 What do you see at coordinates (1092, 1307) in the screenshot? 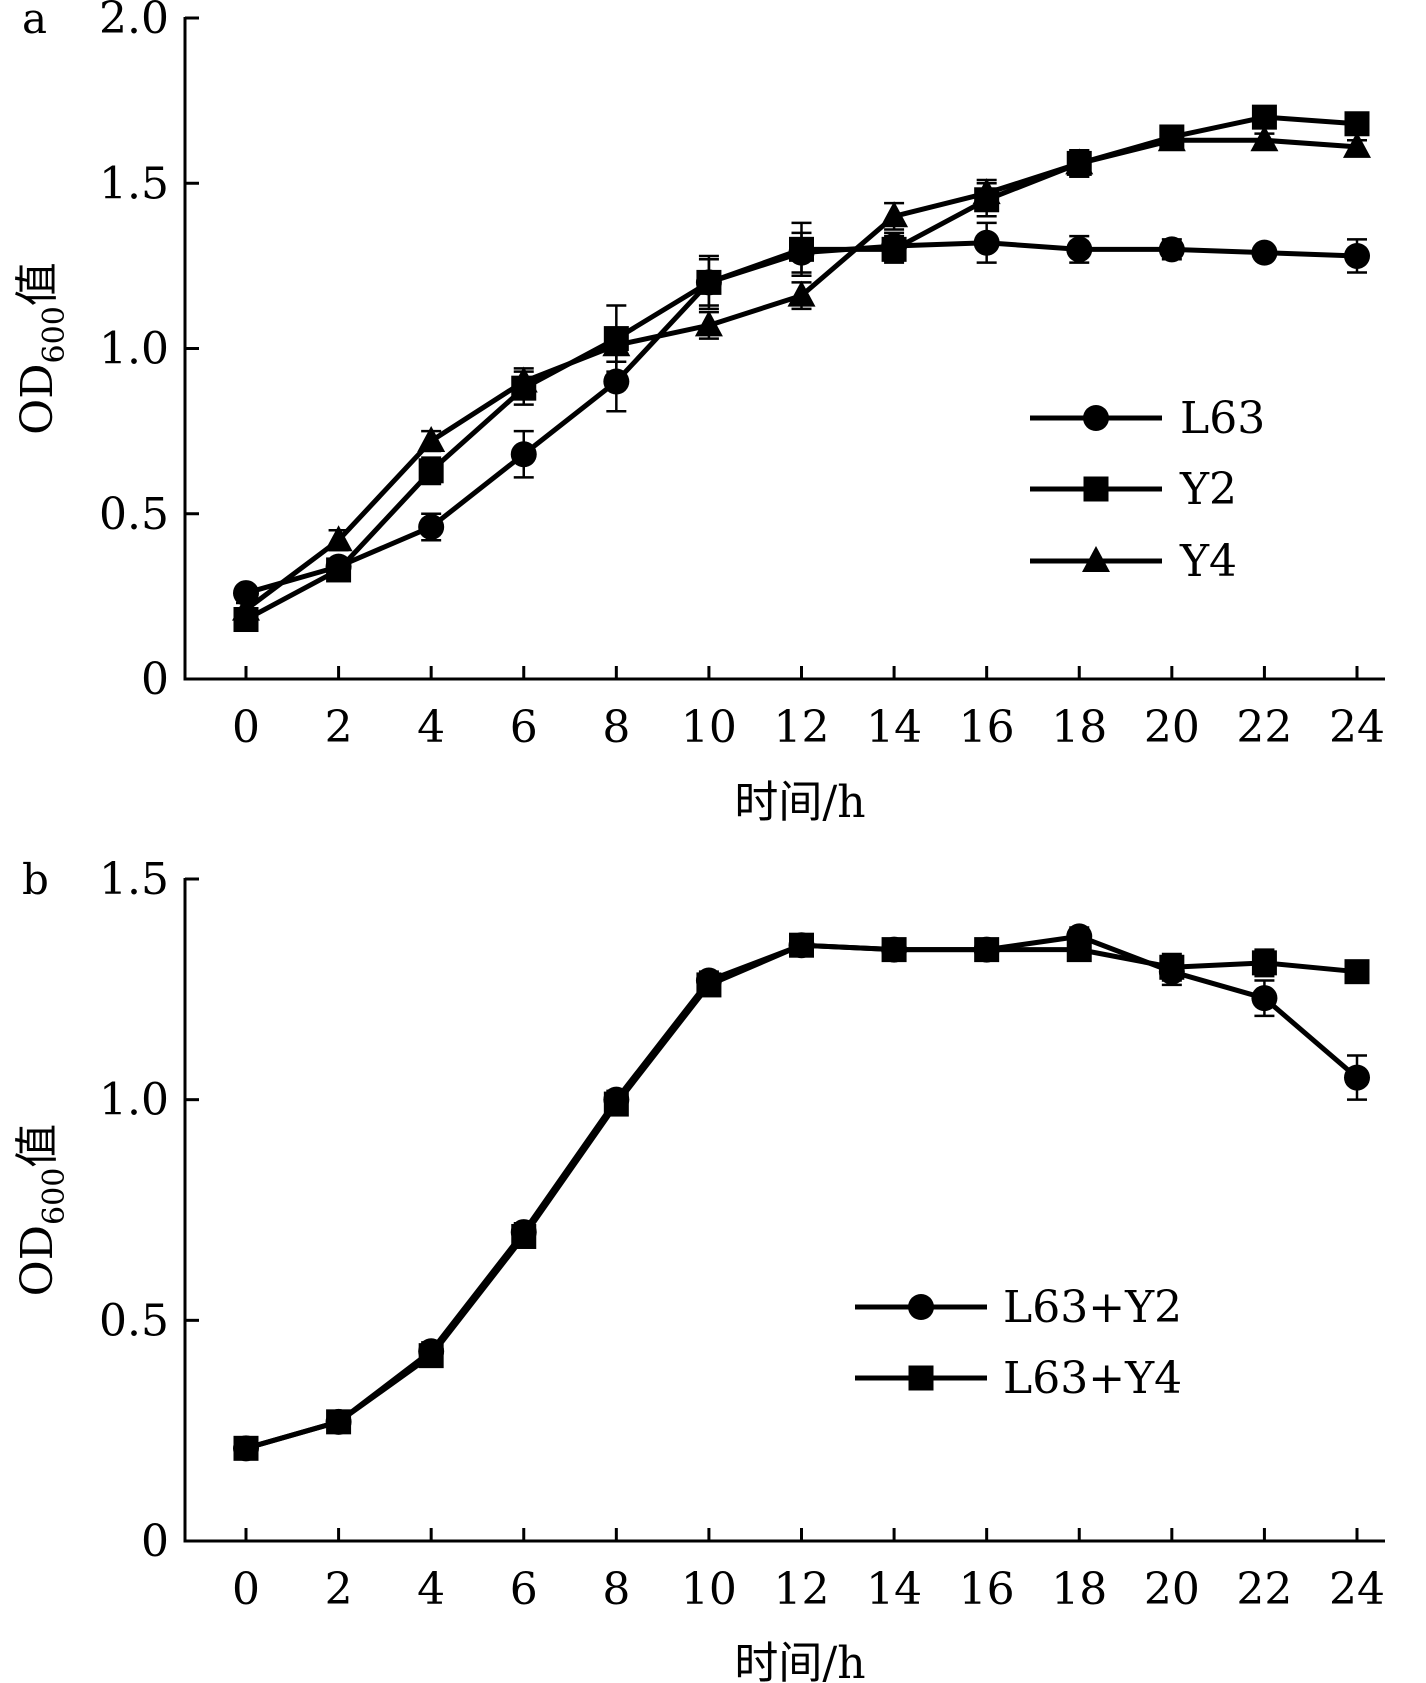
I see `legend-label: L63+Y2` at bounding box center [1092, 1307].